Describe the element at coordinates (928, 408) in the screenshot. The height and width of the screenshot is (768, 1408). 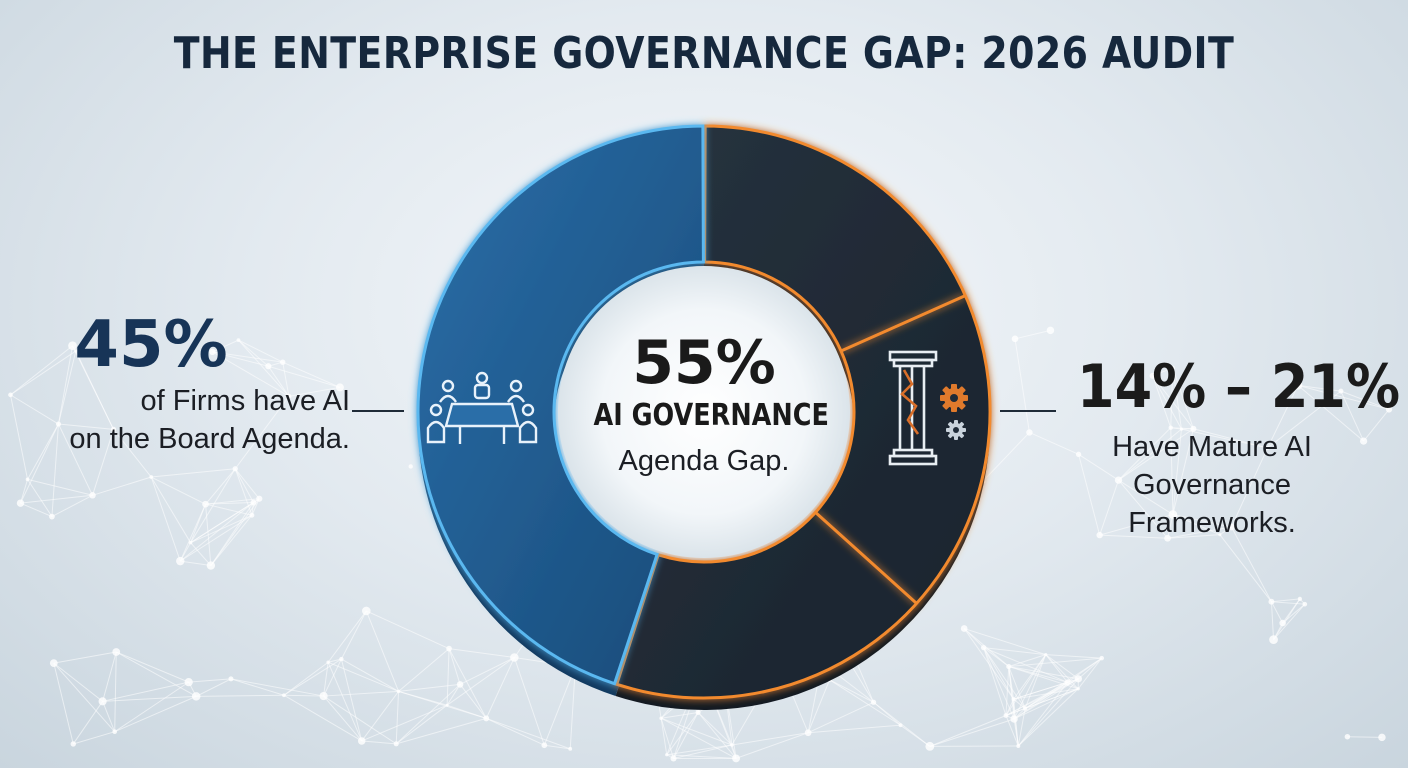
I see `cracked-pillar-gears-icon` at that location.